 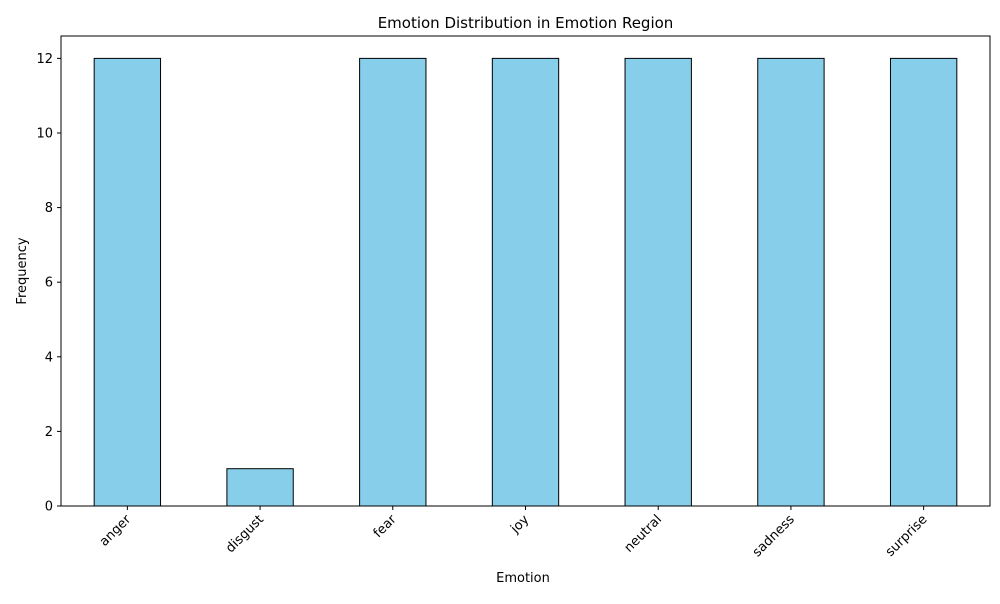 I want to click on bar-sadness, so click(x=791, y=282).